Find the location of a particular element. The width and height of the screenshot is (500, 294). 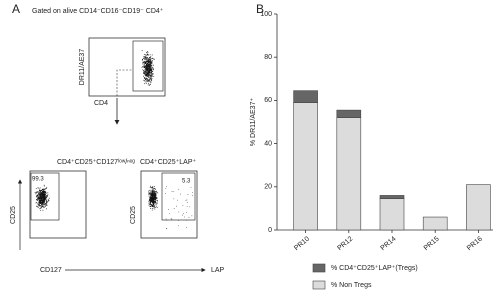

y-tick-label: 0 is located at coordinates (270, 230).